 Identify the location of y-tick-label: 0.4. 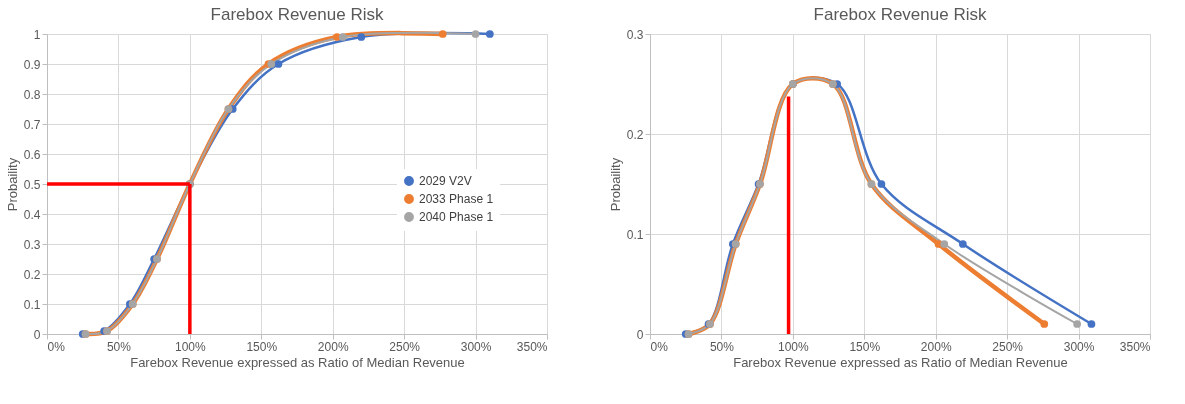
(32, 214).